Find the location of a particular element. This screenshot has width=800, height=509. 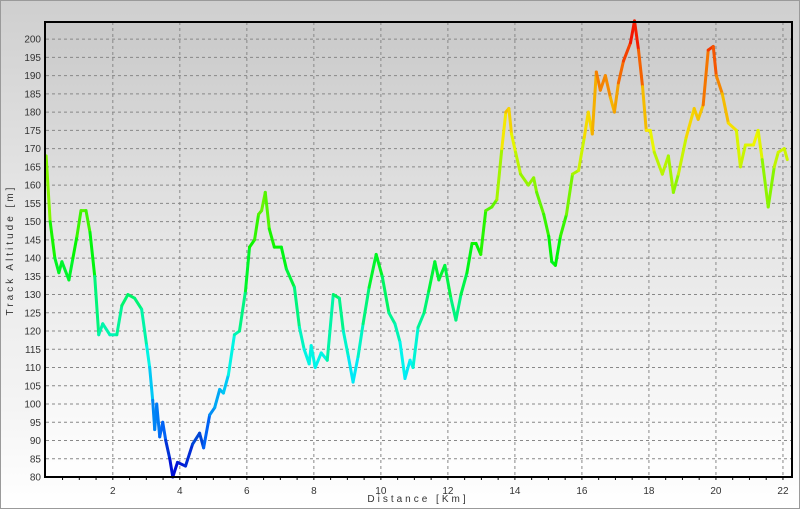

y-tick-label: 145 is located at coordinates (32, 240).